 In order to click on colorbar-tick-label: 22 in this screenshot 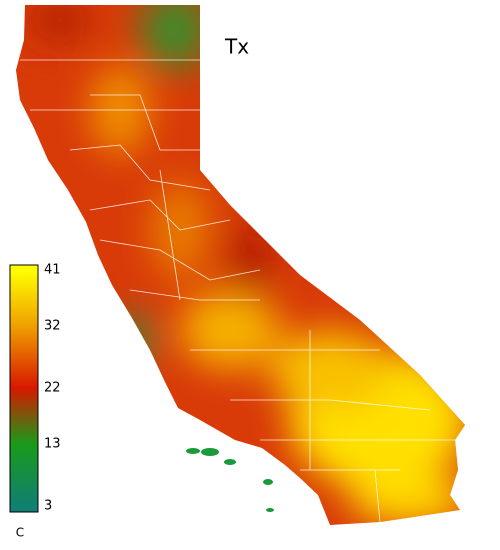, I will do `click(52, 388)`.